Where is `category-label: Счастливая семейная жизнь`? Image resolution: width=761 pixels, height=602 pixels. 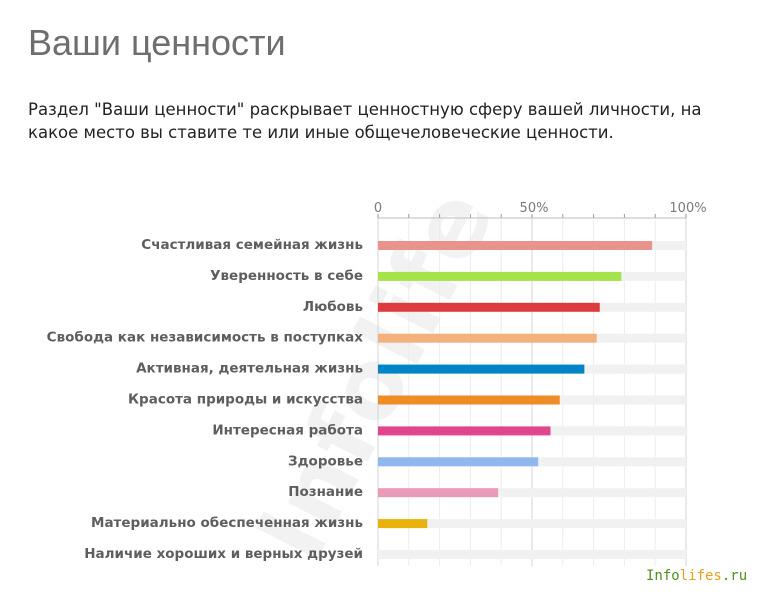
category-label: Счастливая семейная жизнь is located at coordinates (252, 245).